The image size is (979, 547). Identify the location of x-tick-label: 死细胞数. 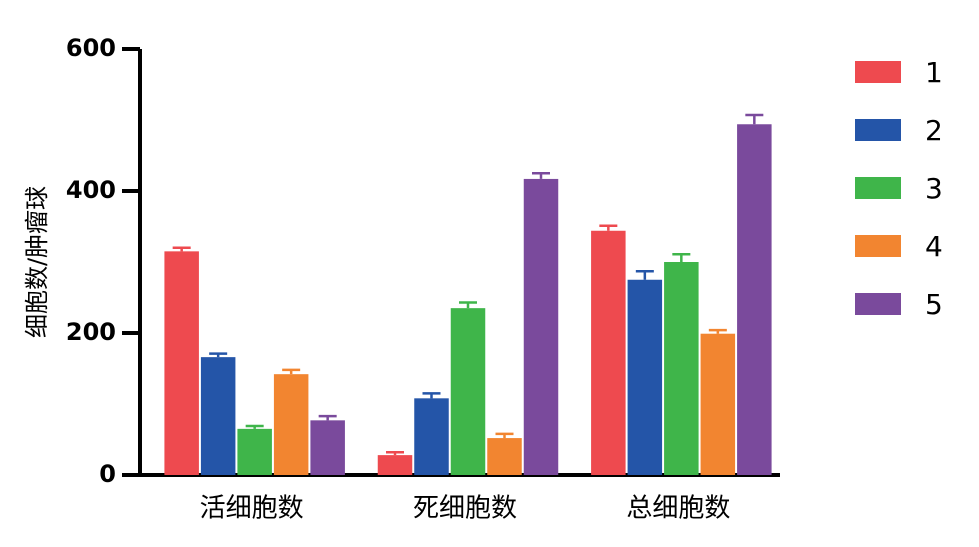
(465, 509).